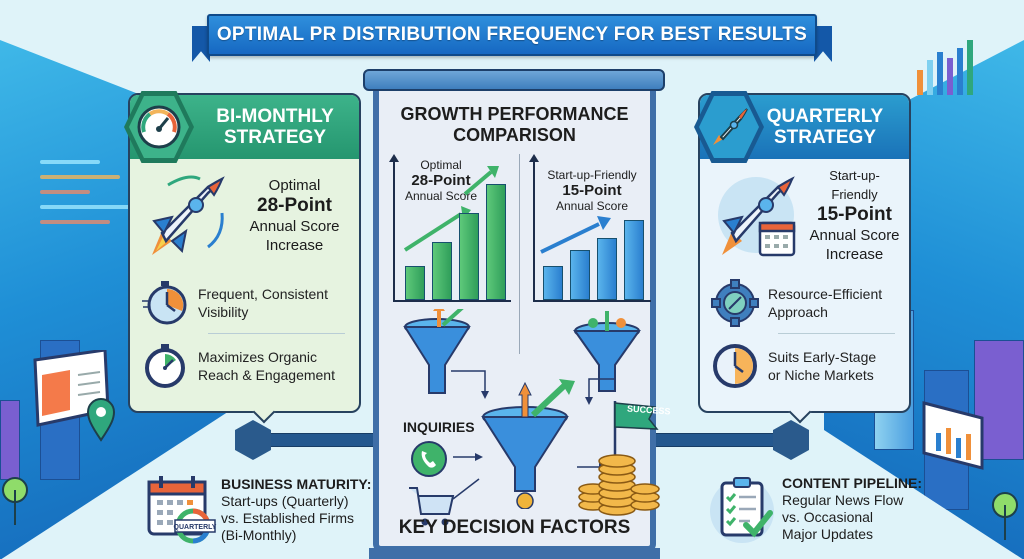 This screenshot has height=559, width=1024. What do you see at coordinates (717, 440) in the screenshot?
I see `connector-right` at bounding box center [717, 440].